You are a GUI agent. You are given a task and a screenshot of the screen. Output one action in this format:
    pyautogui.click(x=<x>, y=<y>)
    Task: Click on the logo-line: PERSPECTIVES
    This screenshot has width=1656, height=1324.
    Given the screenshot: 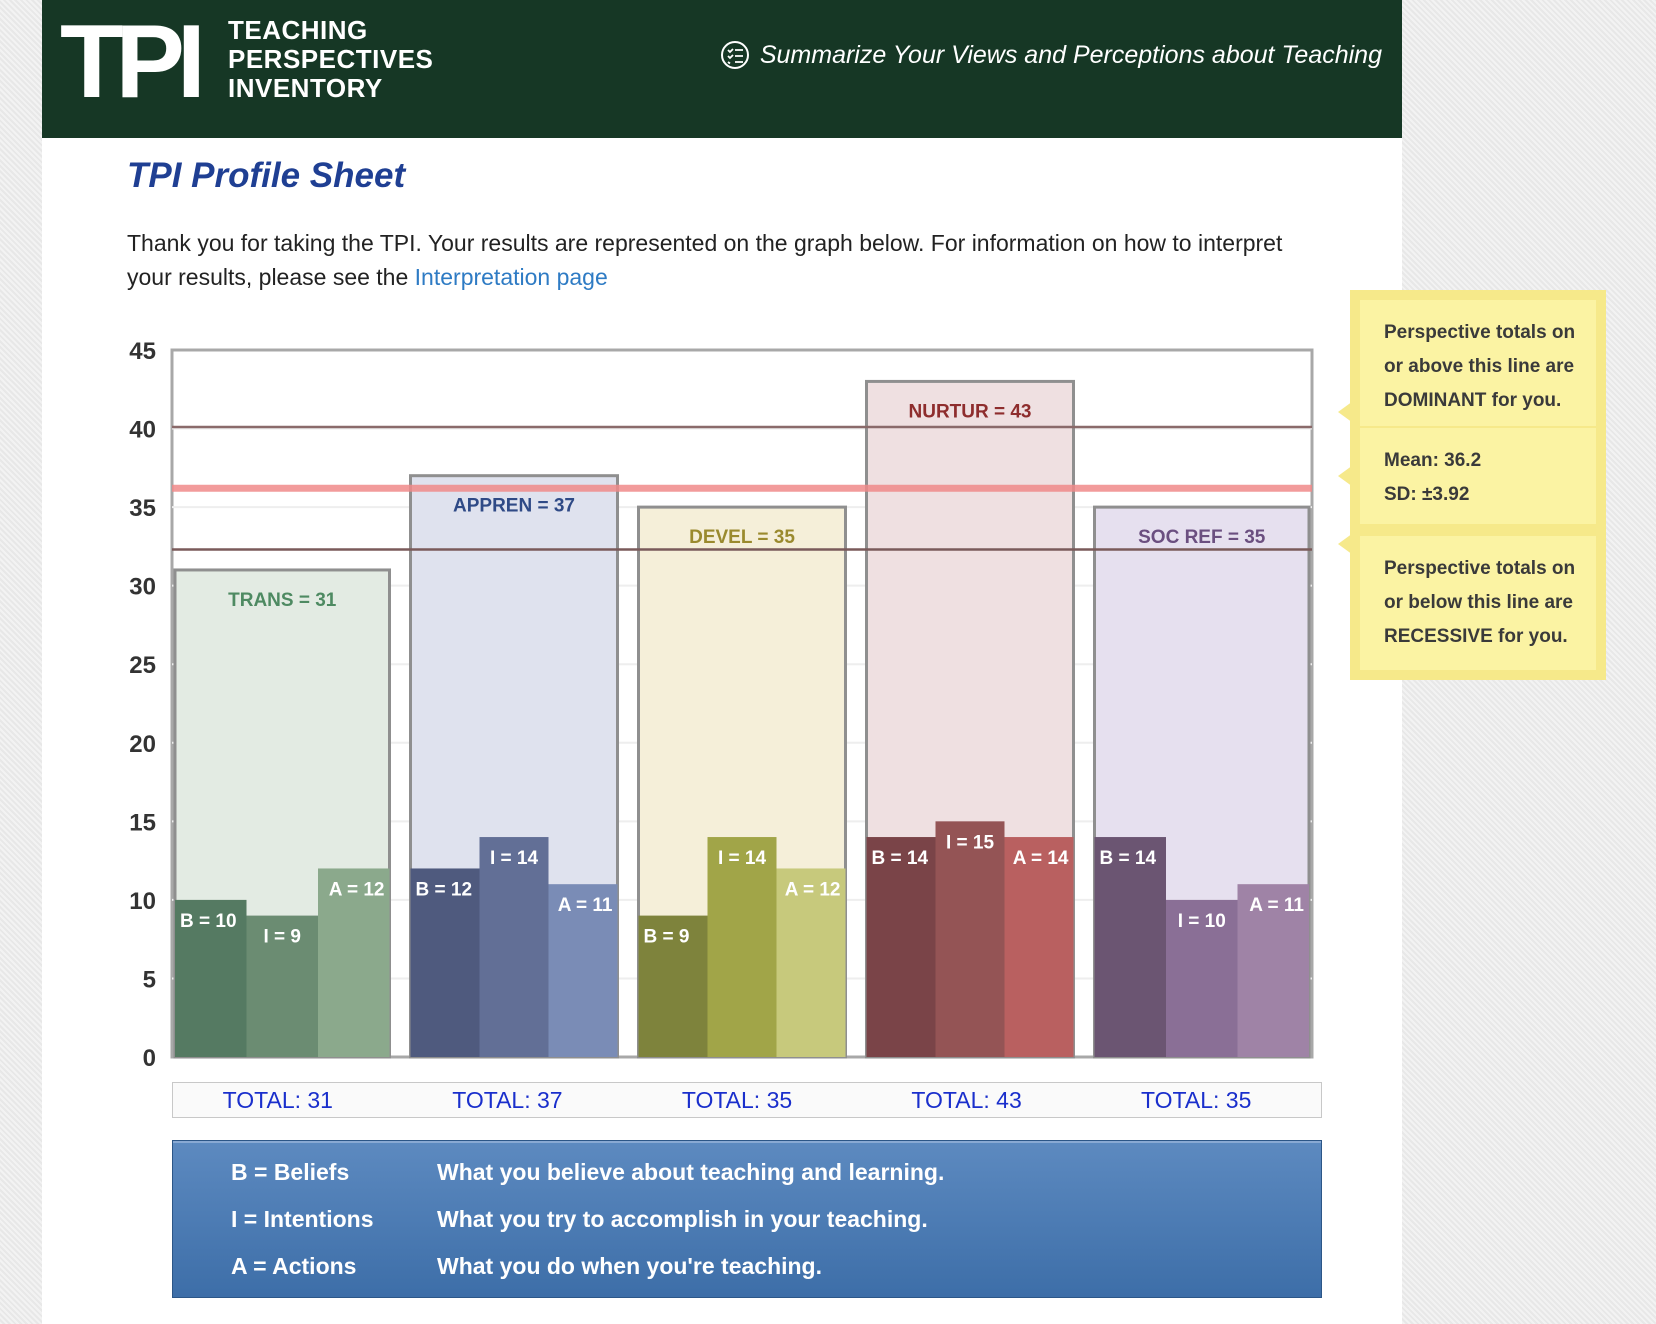 What is the action you would take?
    pyautogui.click(x=331, y=59)
    